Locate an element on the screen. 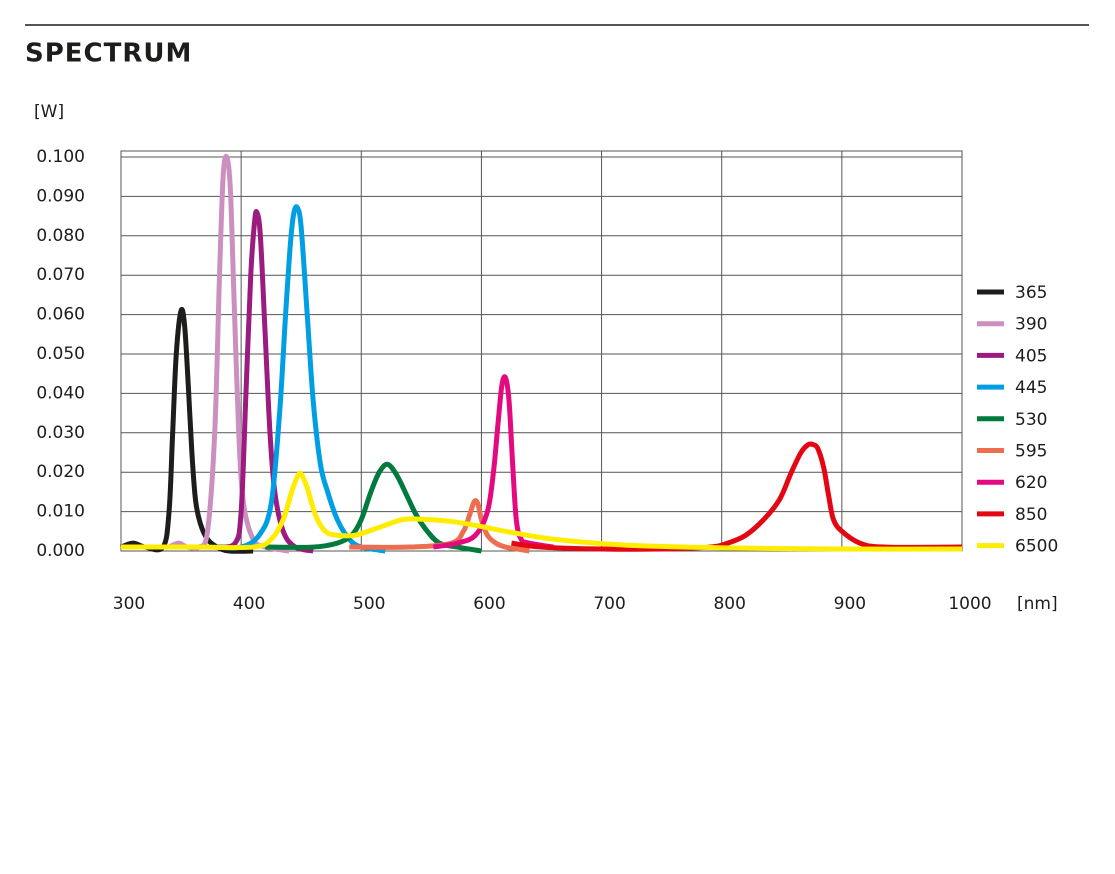  legend-label: 620 is located at coordinates (1031, 483).